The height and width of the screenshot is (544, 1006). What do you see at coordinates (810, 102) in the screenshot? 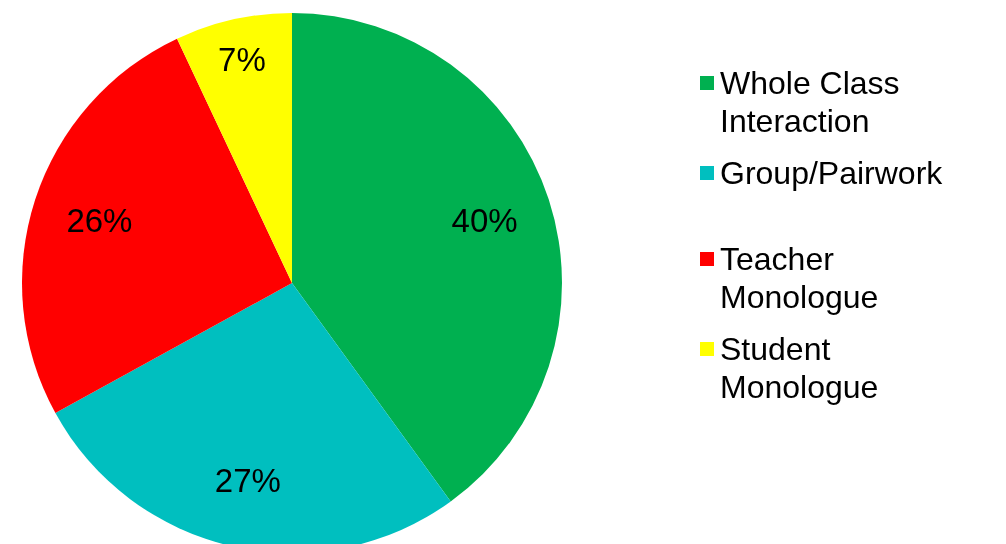
I see `legend-label: Whole Class Interaction` at bounding box center [810, 102].